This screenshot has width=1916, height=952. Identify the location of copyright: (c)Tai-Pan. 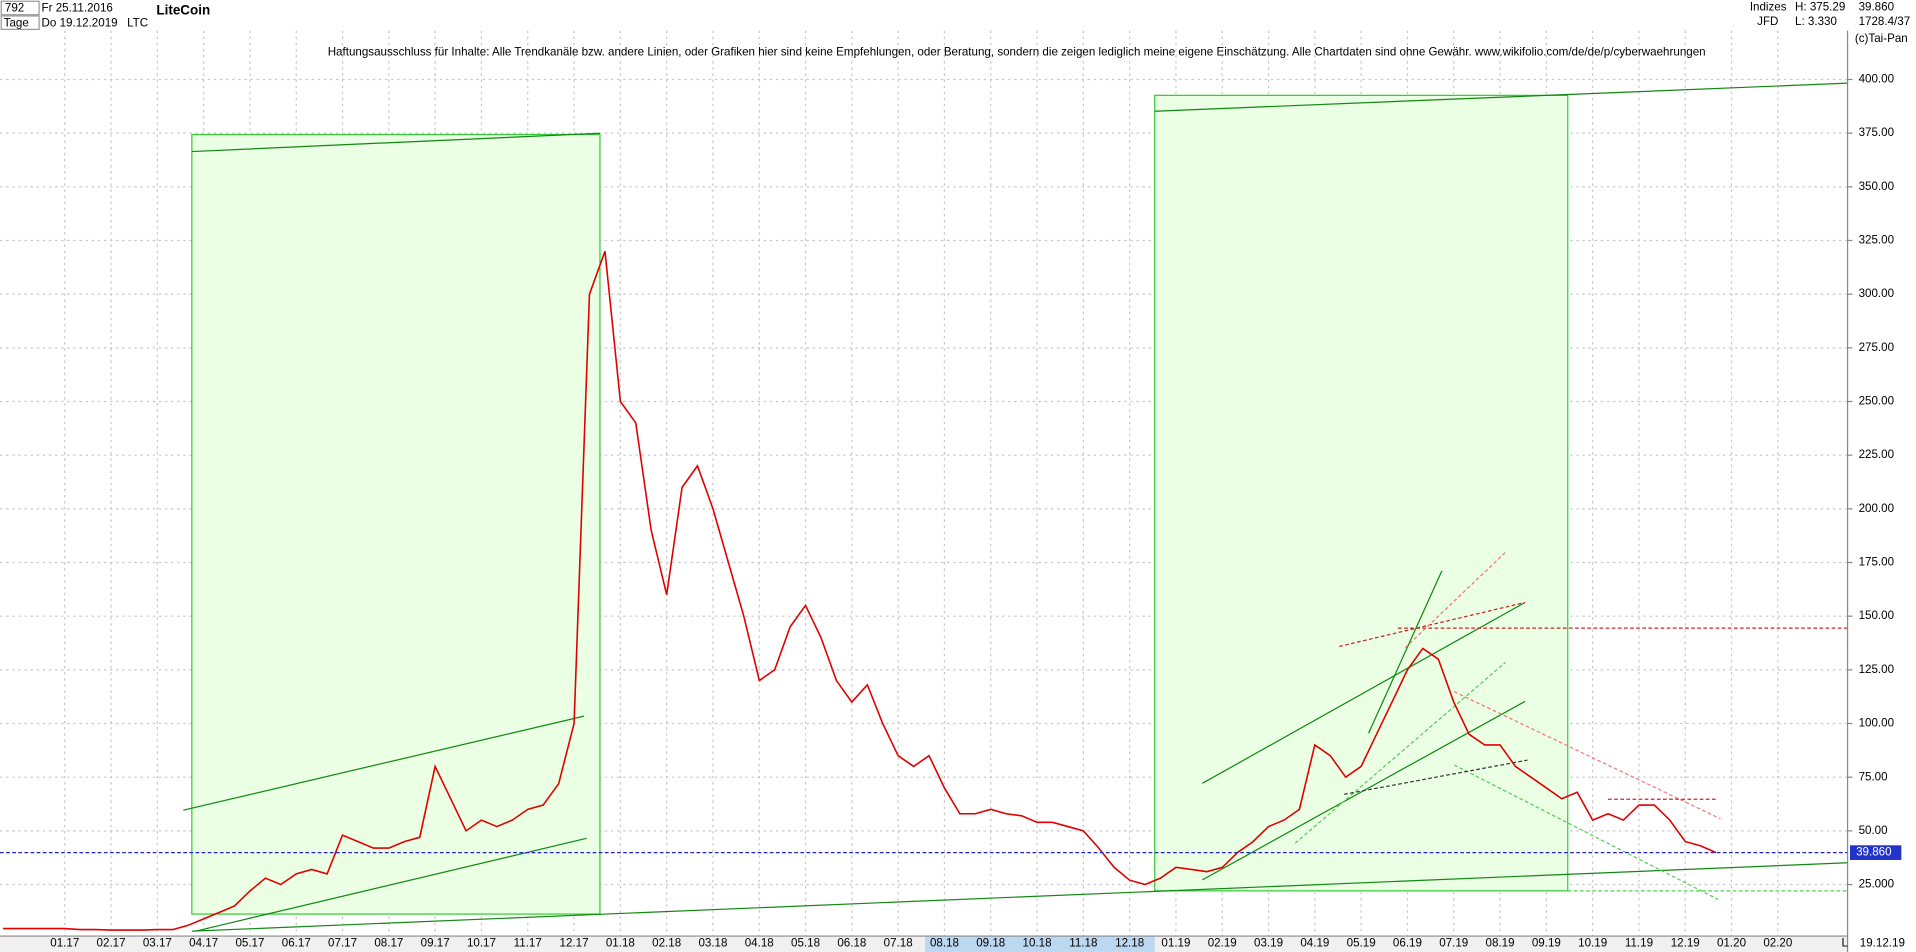
(1881, 38).